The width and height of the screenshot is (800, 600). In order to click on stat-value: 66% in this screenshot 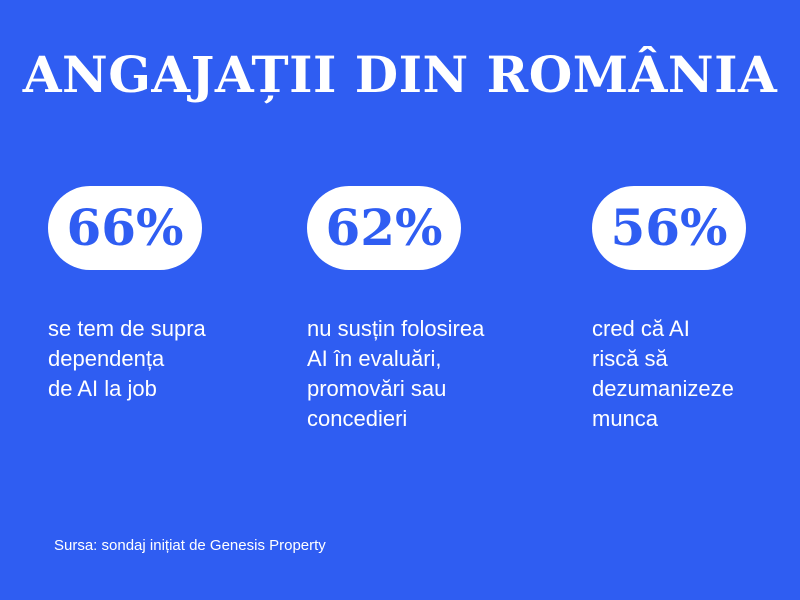, I will do `click(125, 227)`.